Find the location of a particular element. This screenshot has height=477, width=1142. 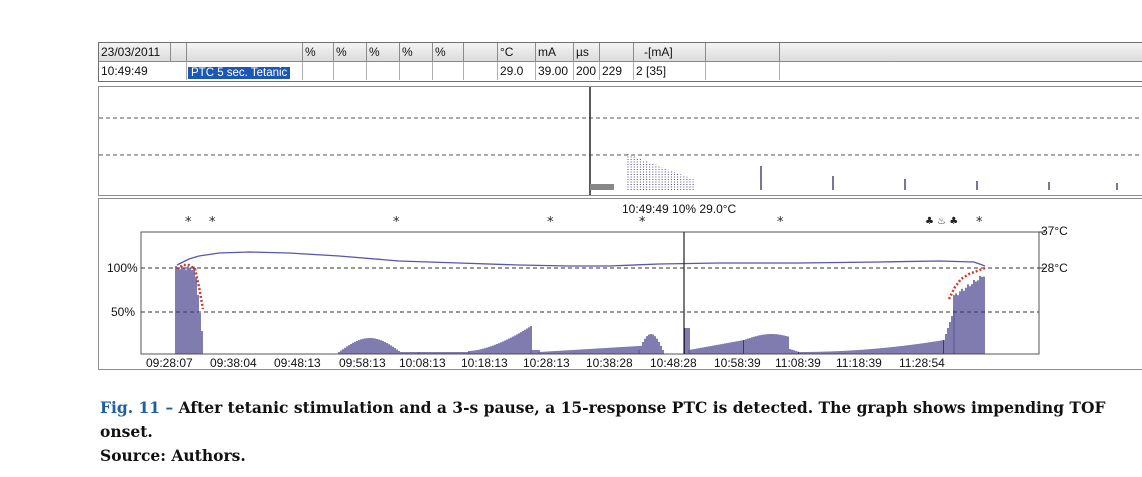

temperature-value: 29.0 is located at coordinates (517, 71).